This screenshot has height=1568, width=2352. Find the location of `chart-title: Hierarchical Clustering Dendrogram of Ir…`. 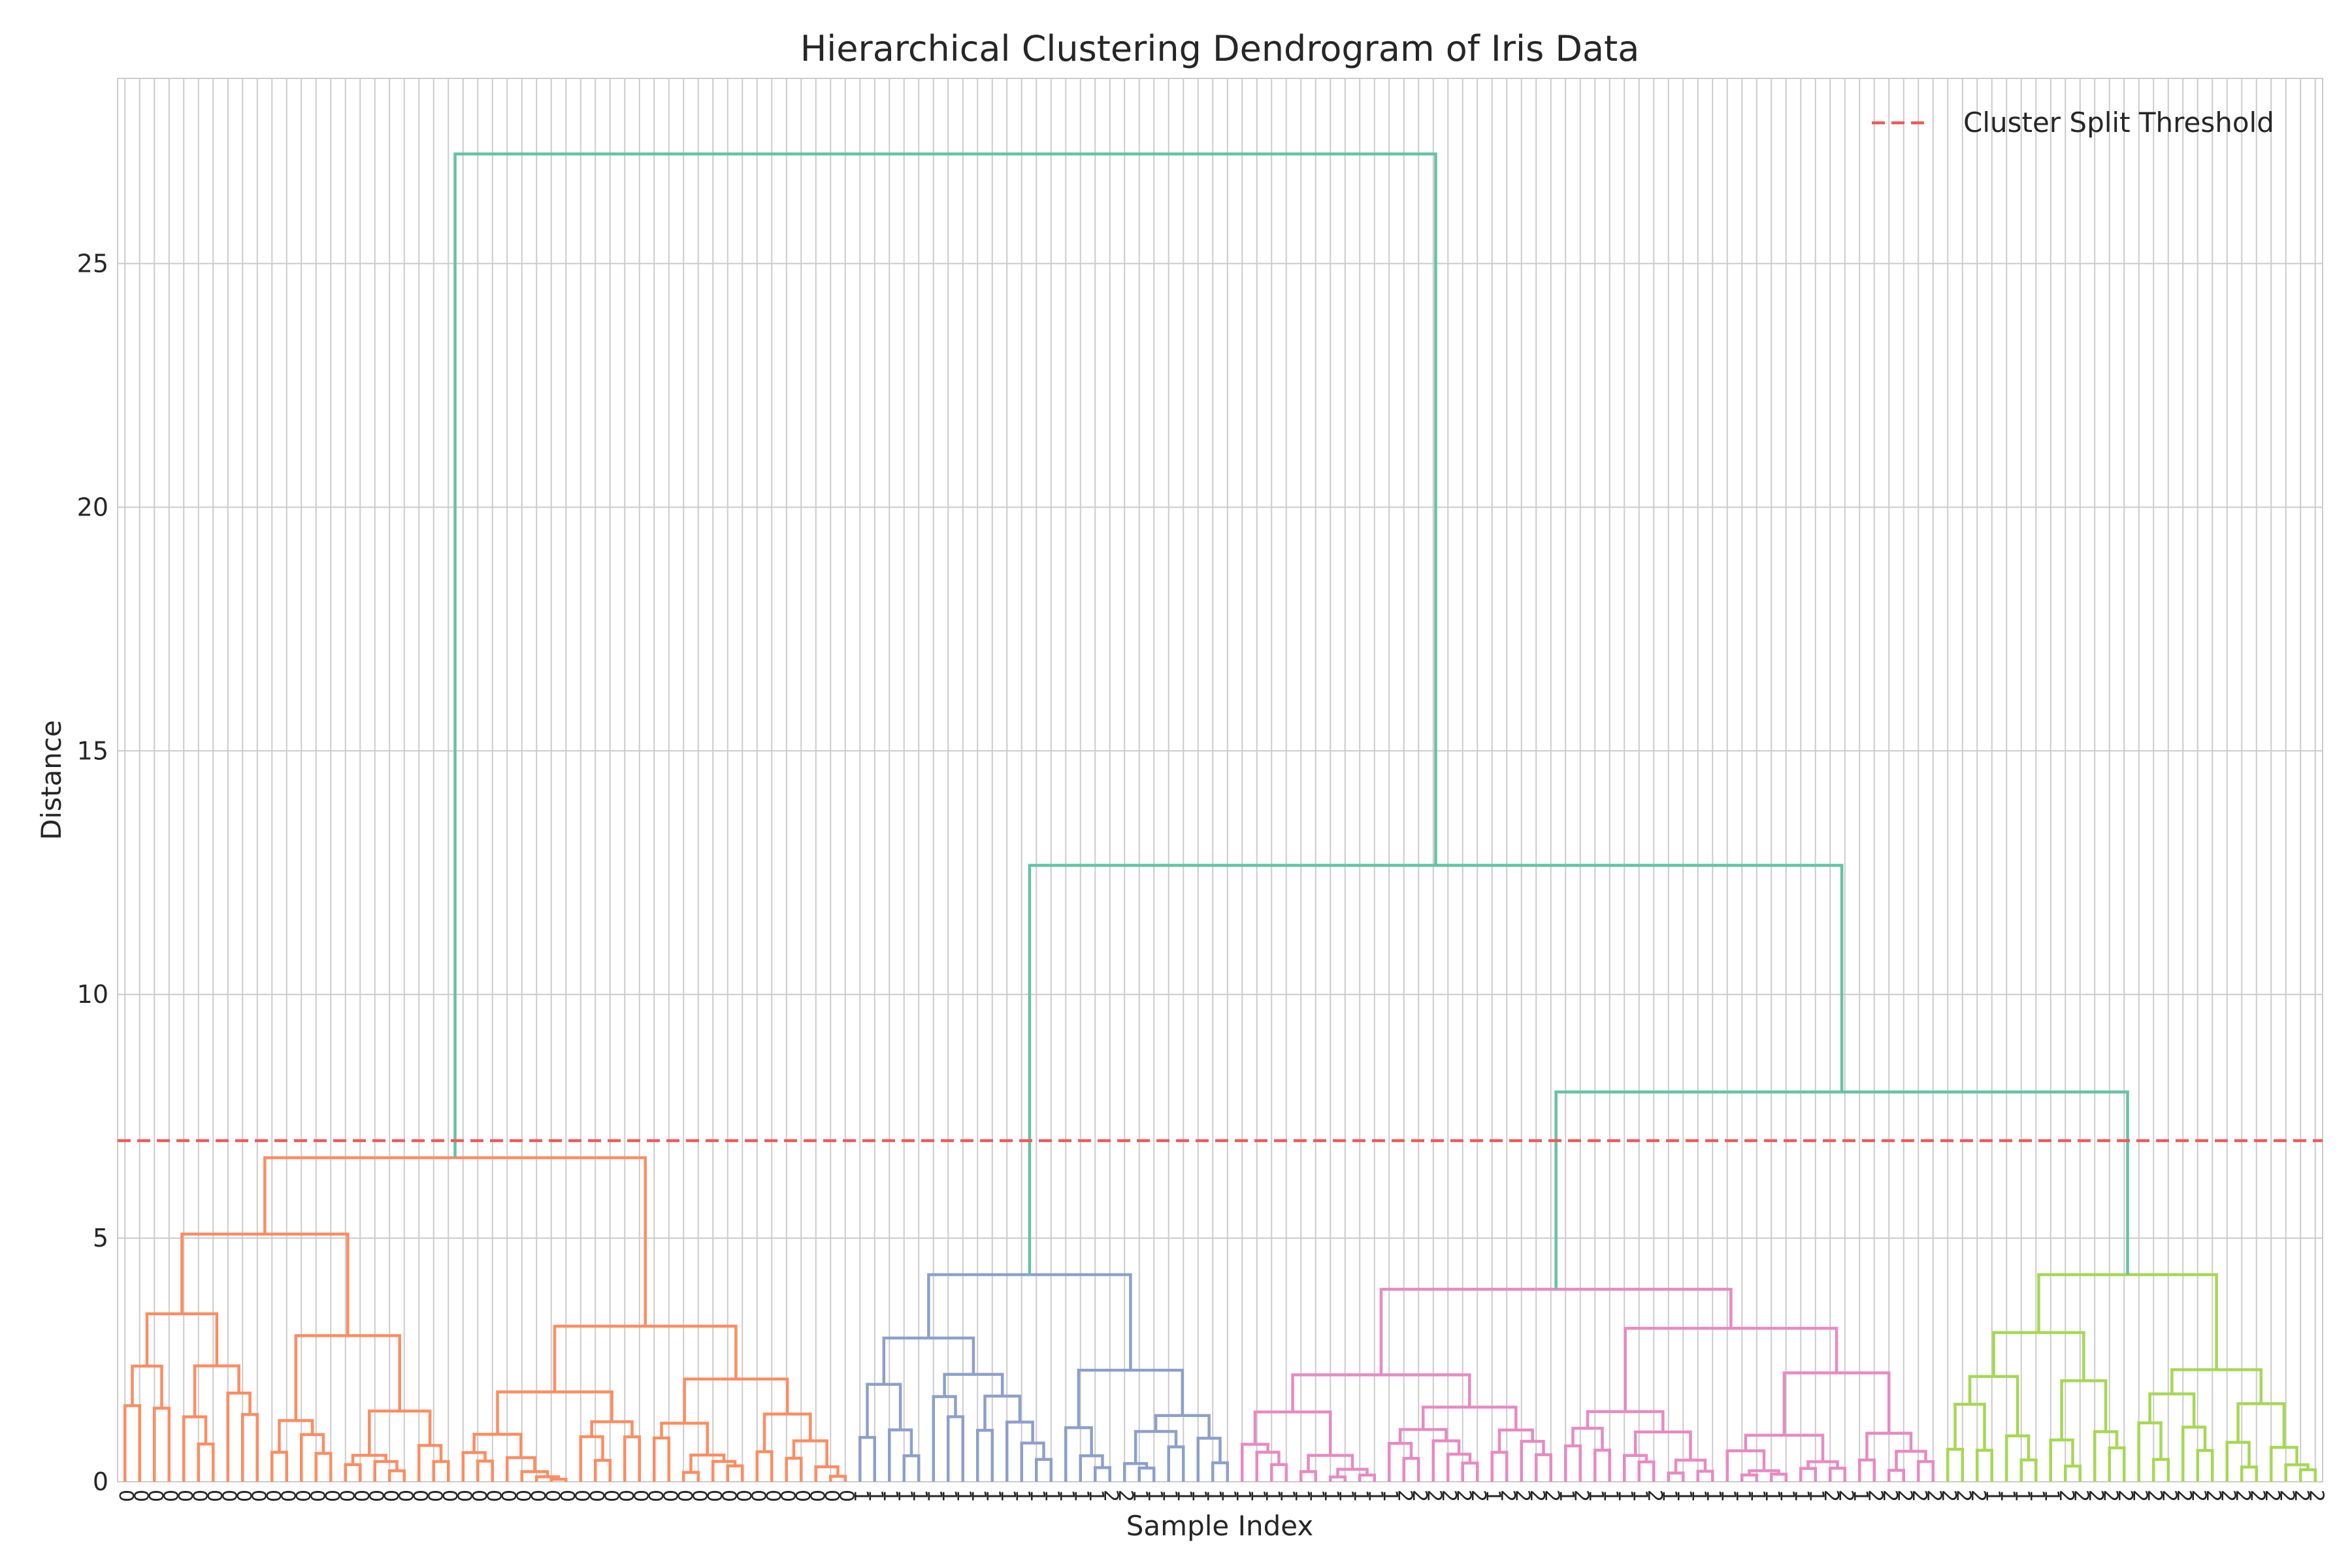

chart-title: Hierarchical Clustering Dendrogram of Ir… is located at coordinates (1220, 48).